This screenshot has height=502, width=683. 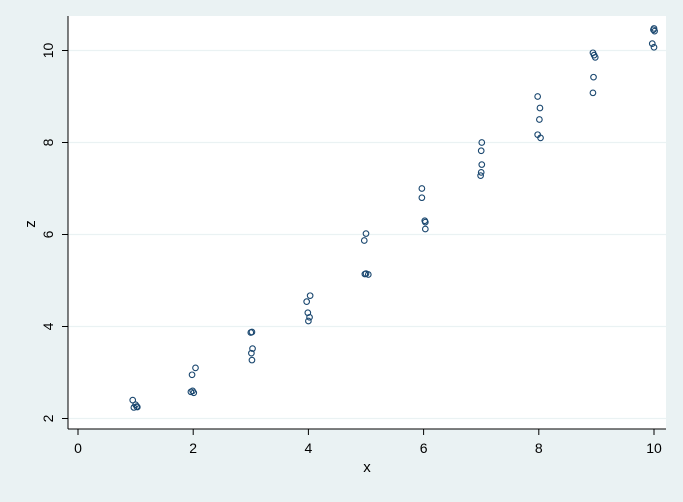 What do you see at coordinates (424, 448) in the screenshot?
I see `x-tick-label: 6` at bounding box center [424, 448].